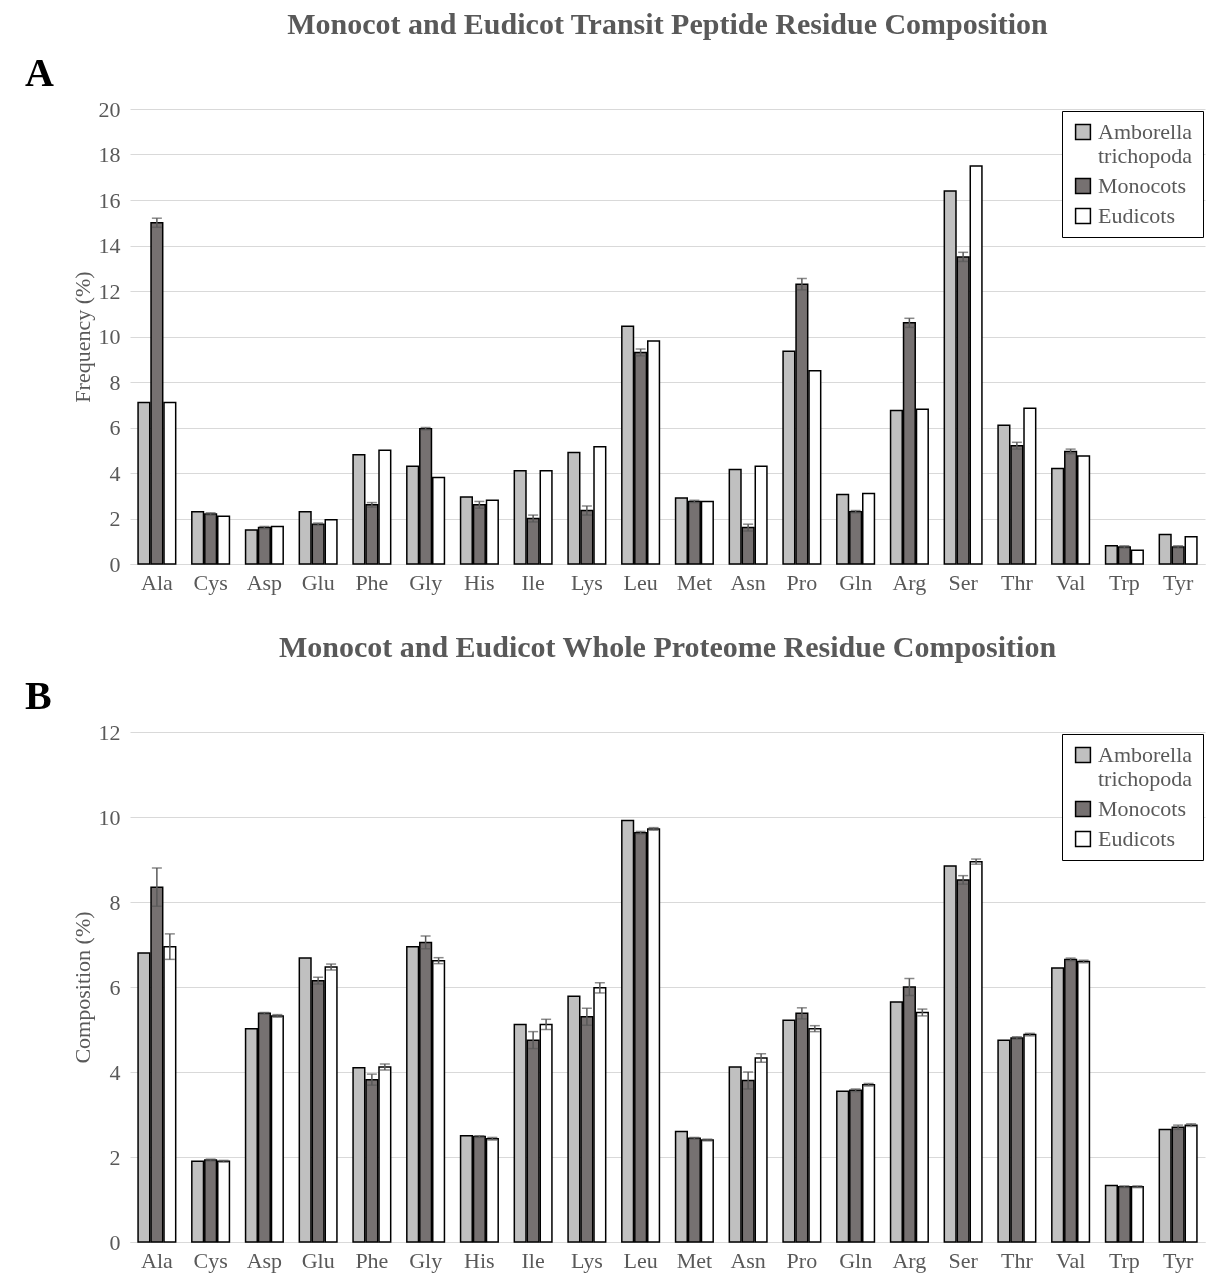 This screenshot has height=1287, width=1231. I want to click on chart-title: Monocot and Eudicot Whole Proteome Residue Composition, so click(667, 646).